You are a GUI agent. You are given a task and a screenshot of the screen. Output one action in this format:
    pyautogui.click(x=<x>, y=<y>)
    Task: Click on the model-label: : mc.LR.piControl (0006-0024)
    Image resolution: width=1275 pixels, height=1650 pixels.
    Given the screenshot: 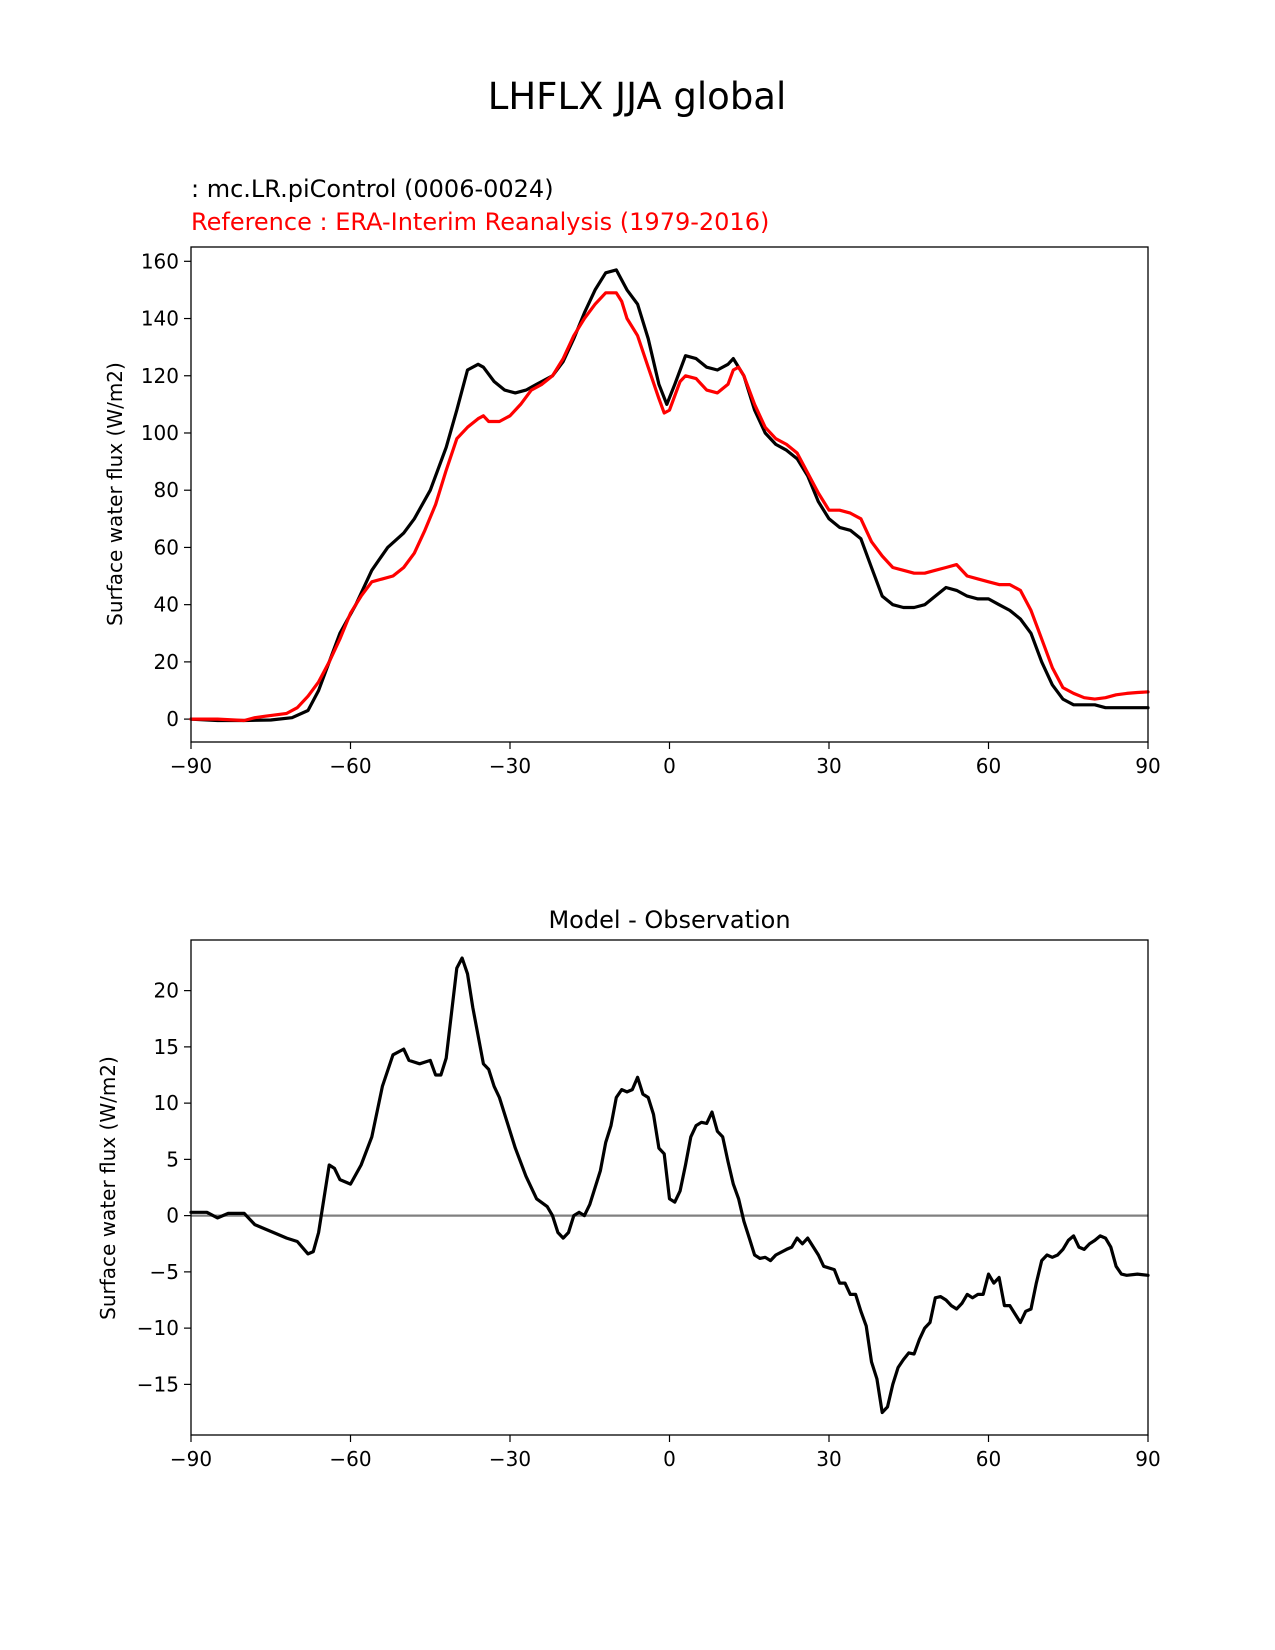 What is the action you would take?
    pyautogui.click(x=372, y=189)
    